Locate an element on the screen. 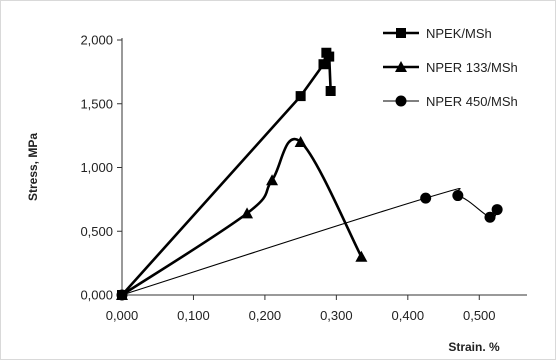 Image resolution: width=556 pixels, height=361 pixels. x-axis-title: Strain. % is located at coordinates (474, 347).